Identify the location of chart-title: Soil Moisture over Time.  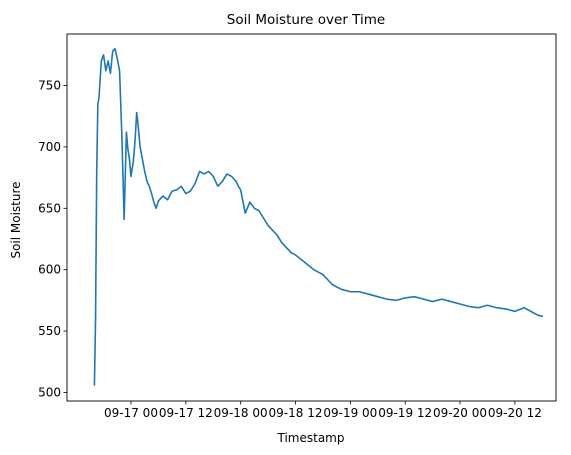
(306, 20).